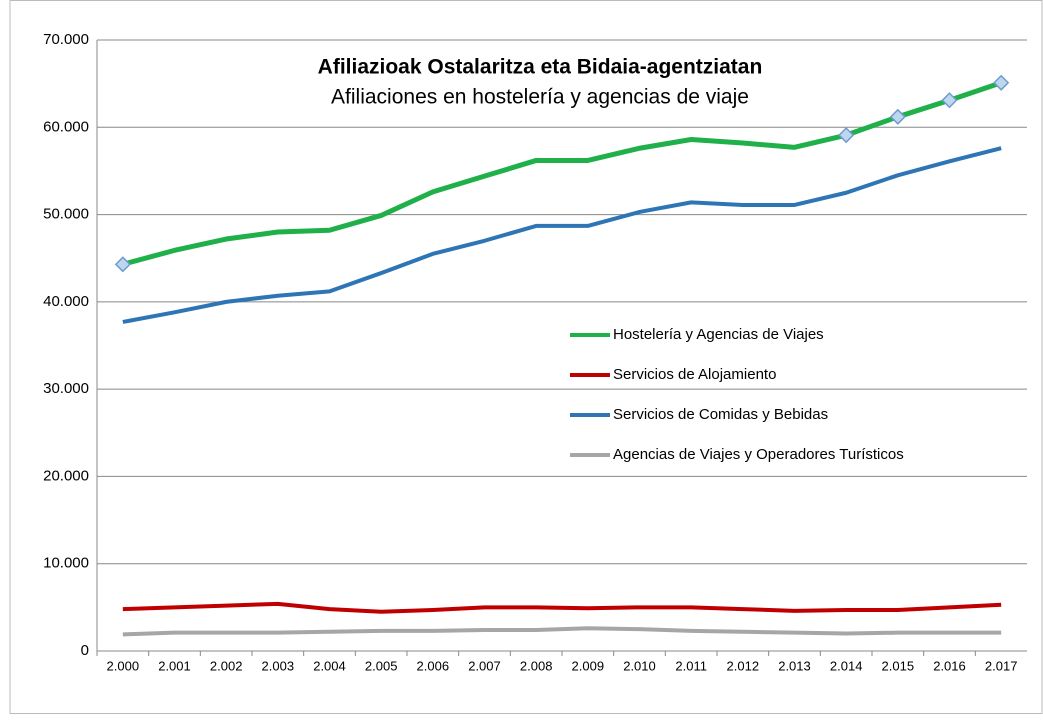 The width and height of the screenshot is (1043, 720). What do you see at coordinates (66, 388) in the screenshot?
I see `y-tick-label: 30.000` at bounding box center [66, 388].